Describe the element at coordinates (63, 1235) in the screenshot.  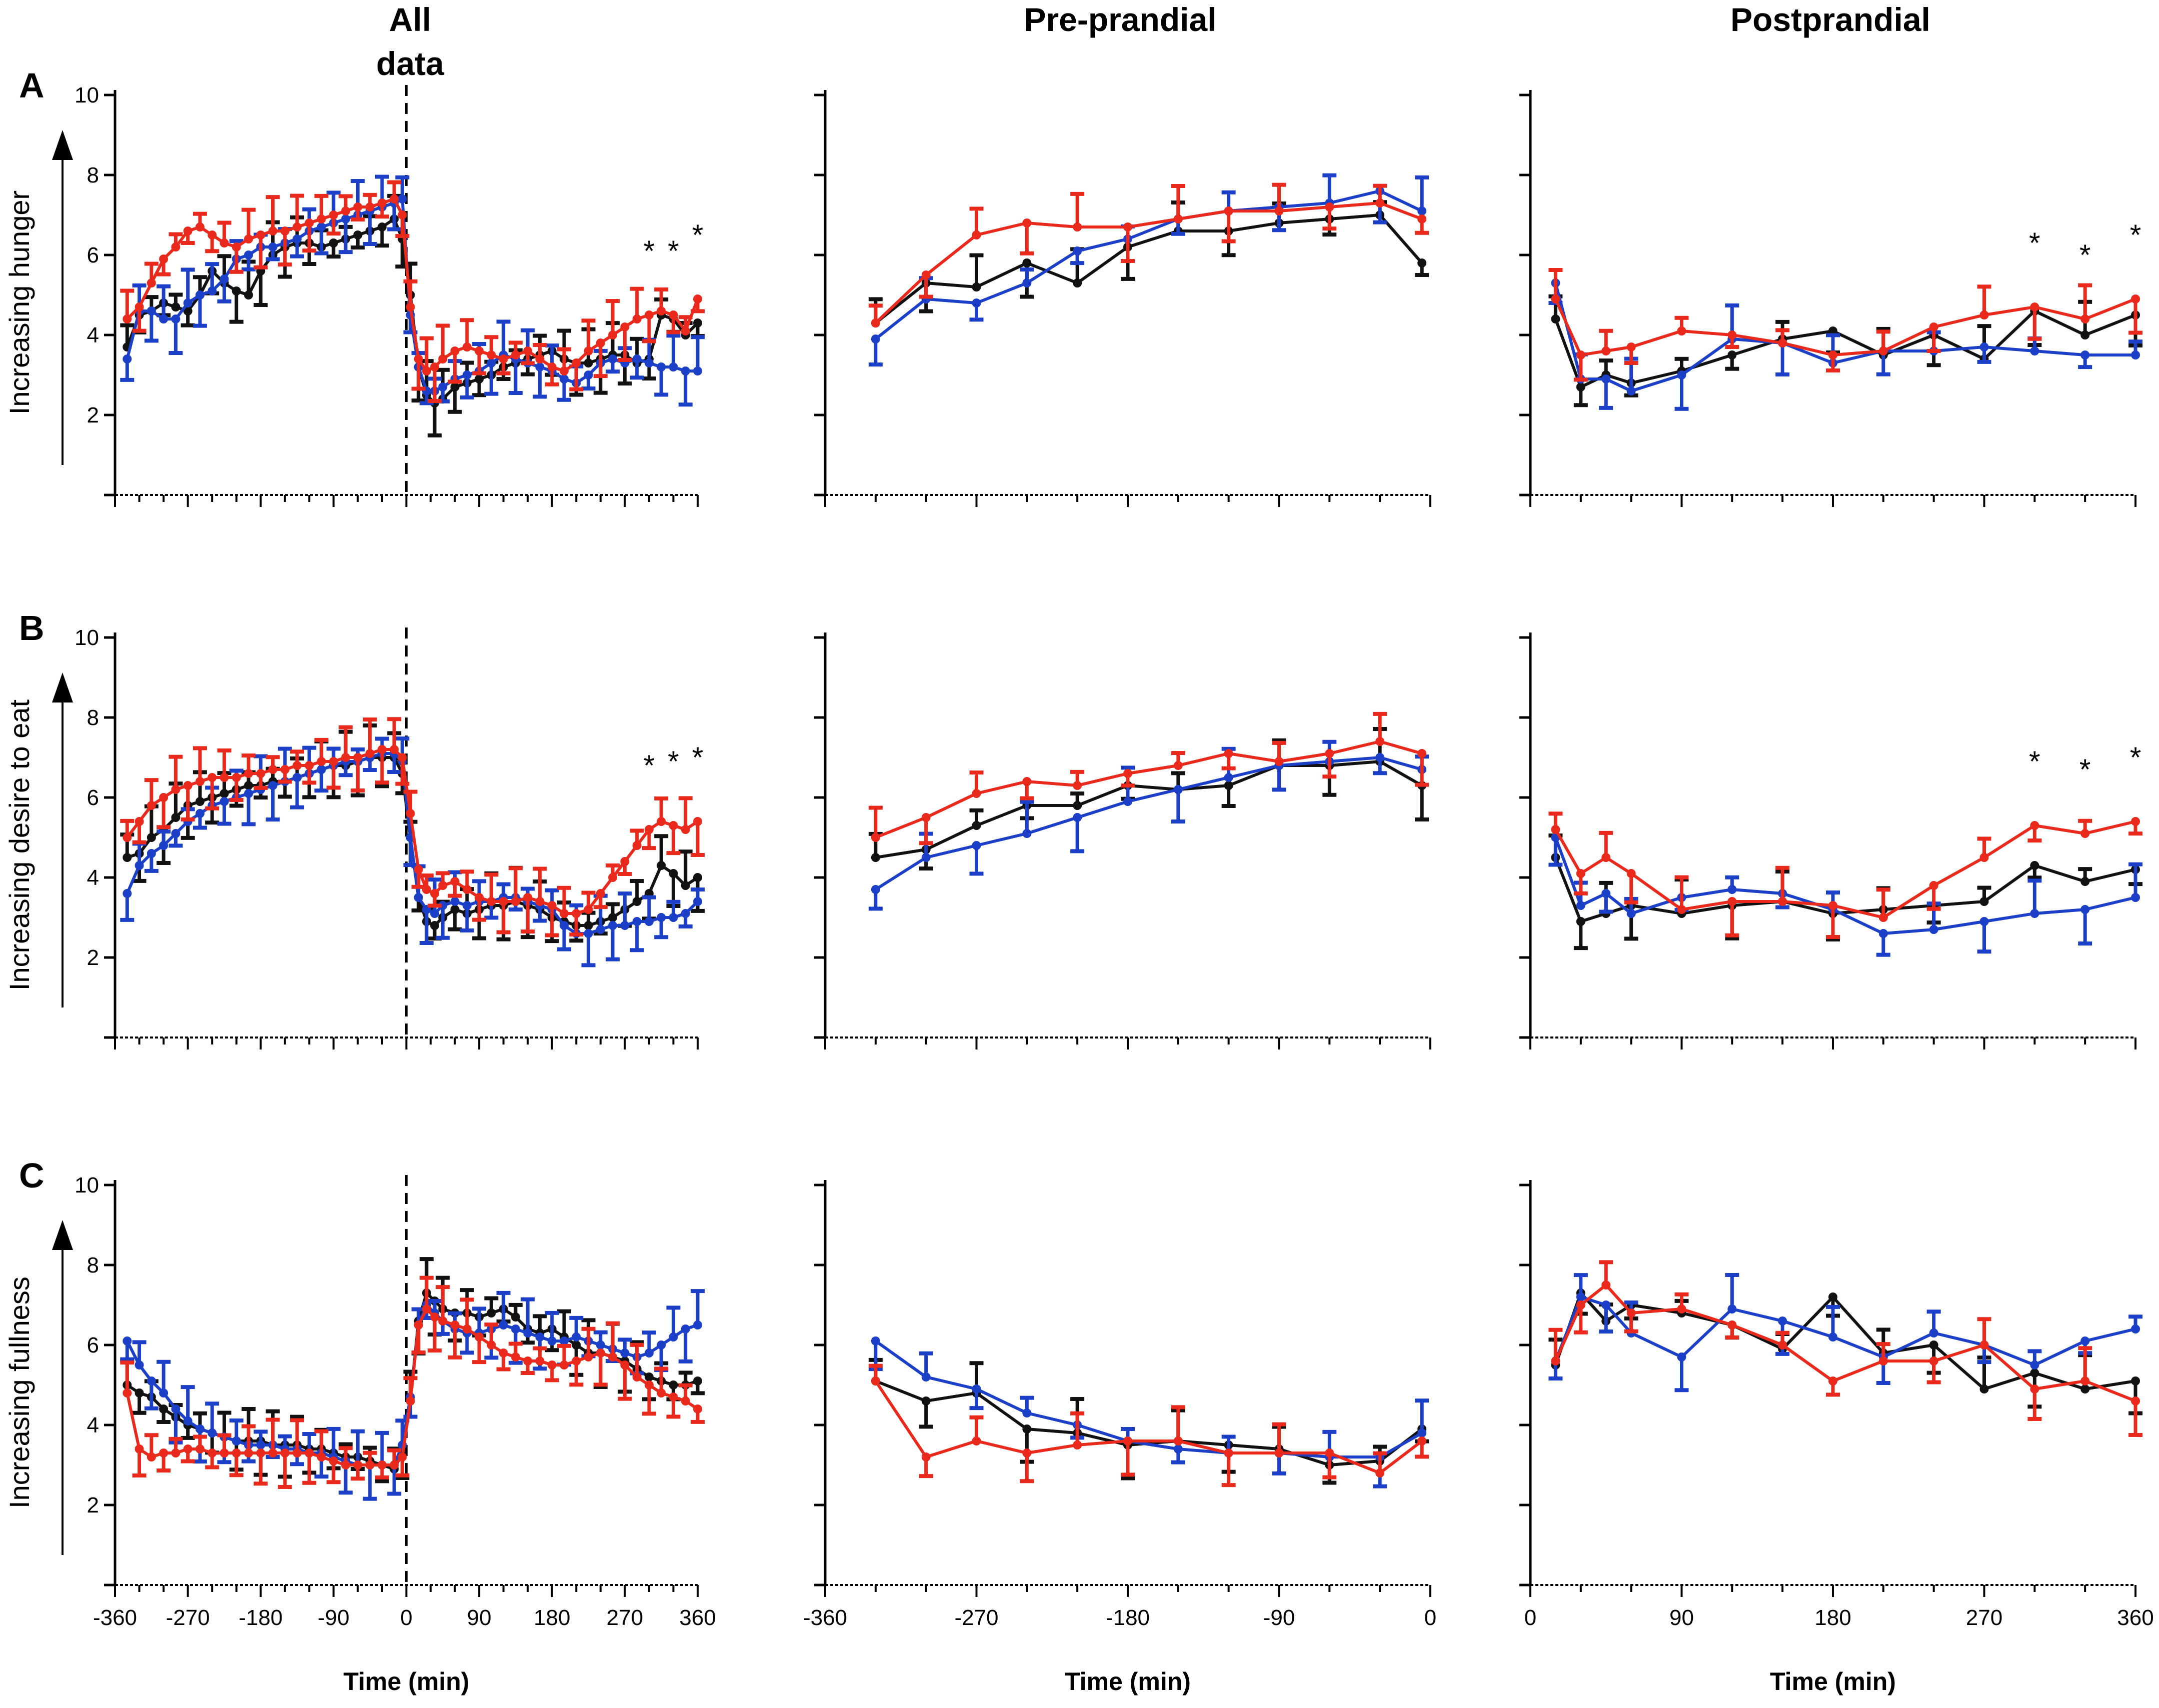
I see `arrow-up-icon` at that location.